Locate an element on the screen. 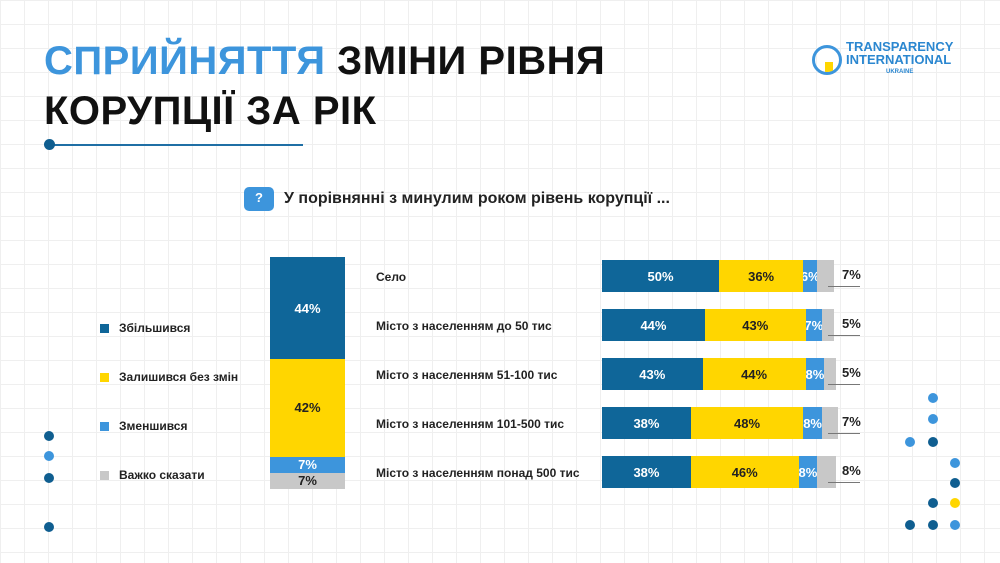  legend-item: Зменшився is located at coordinates (143, 426).